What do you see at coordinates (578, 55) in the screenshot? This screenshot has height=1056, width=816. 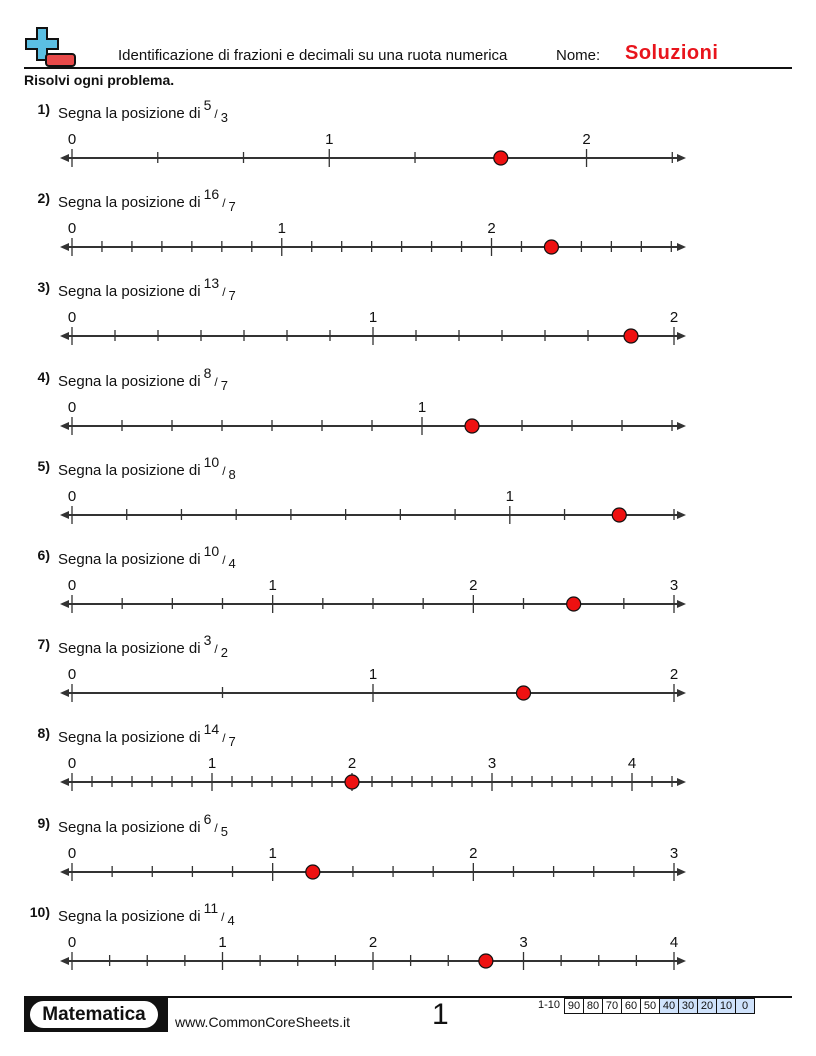 I see `name-label: Nome:` at bounding box center [578, 55].